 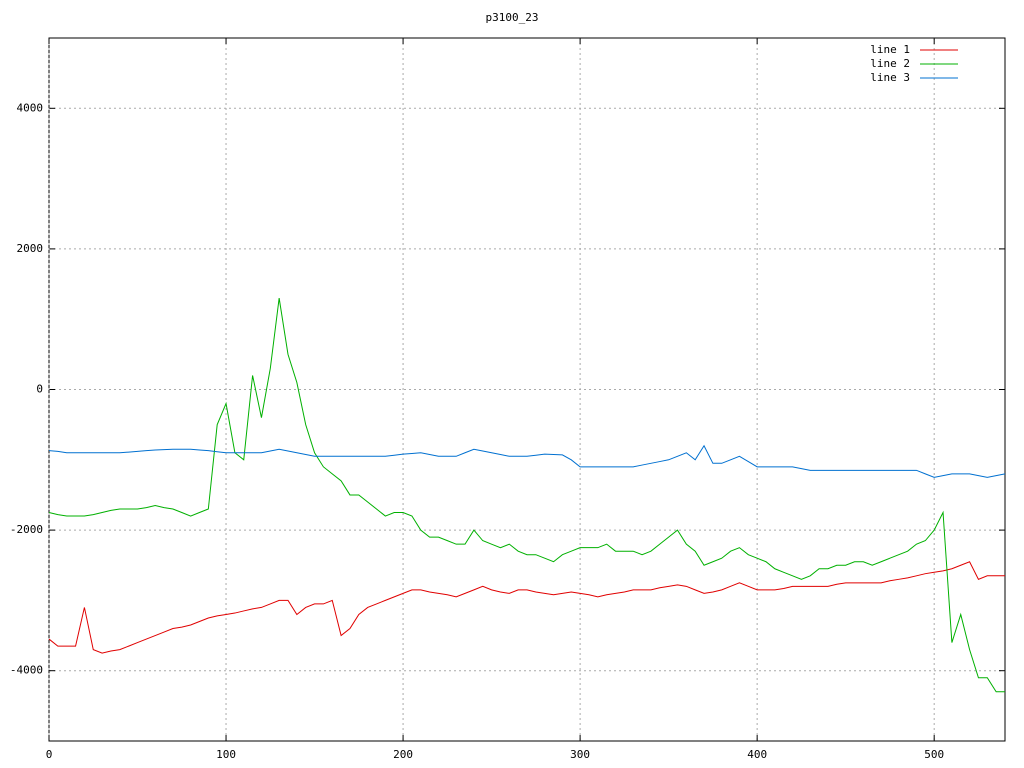 I want to click on x-tick-label: 0, so click(x=49, y=754).